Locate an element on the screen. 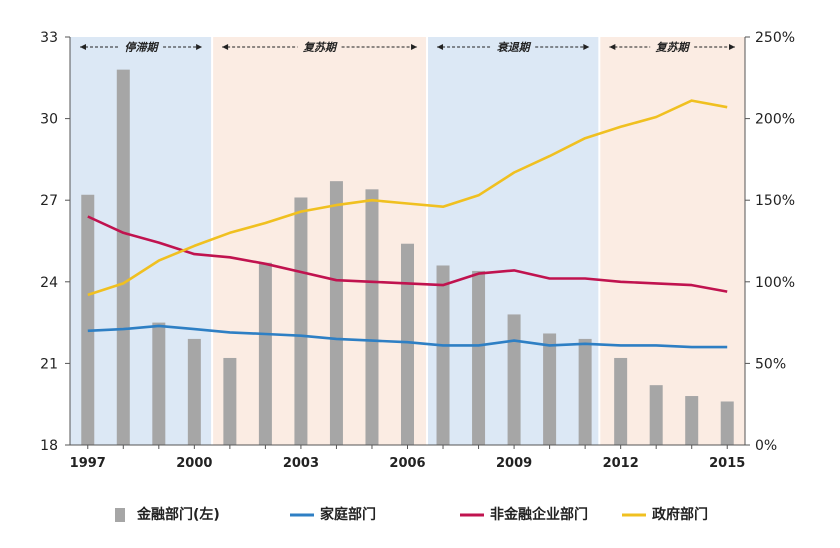 The height and width of the screenshot is (548, 840). x-tick-label-1997: 1997 is located at coordinates (88, 463).